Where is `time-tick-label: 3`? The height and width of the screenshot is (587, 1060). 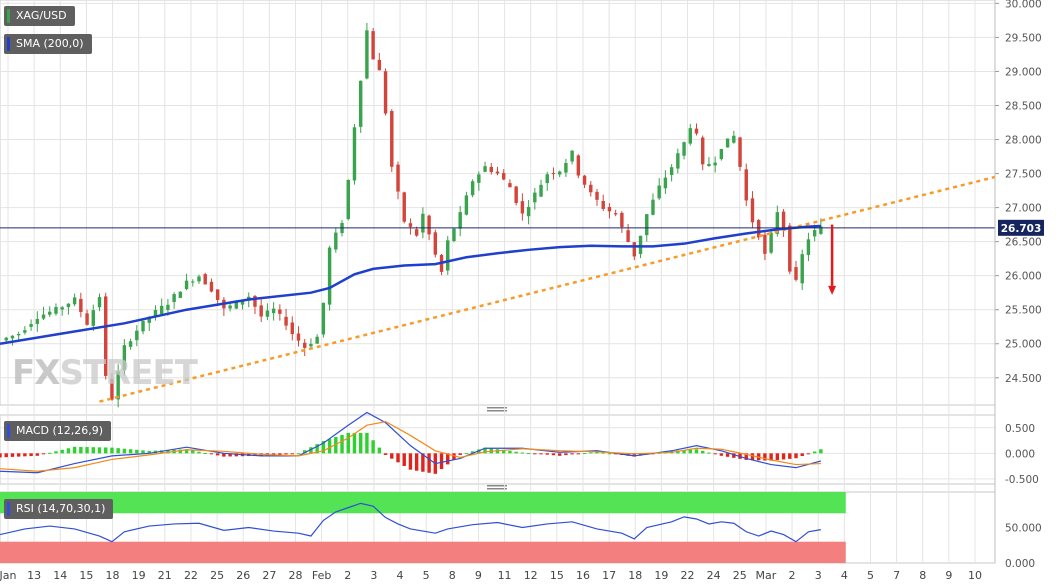 time-tick-label: 3 is located at coordinates (818, 575).